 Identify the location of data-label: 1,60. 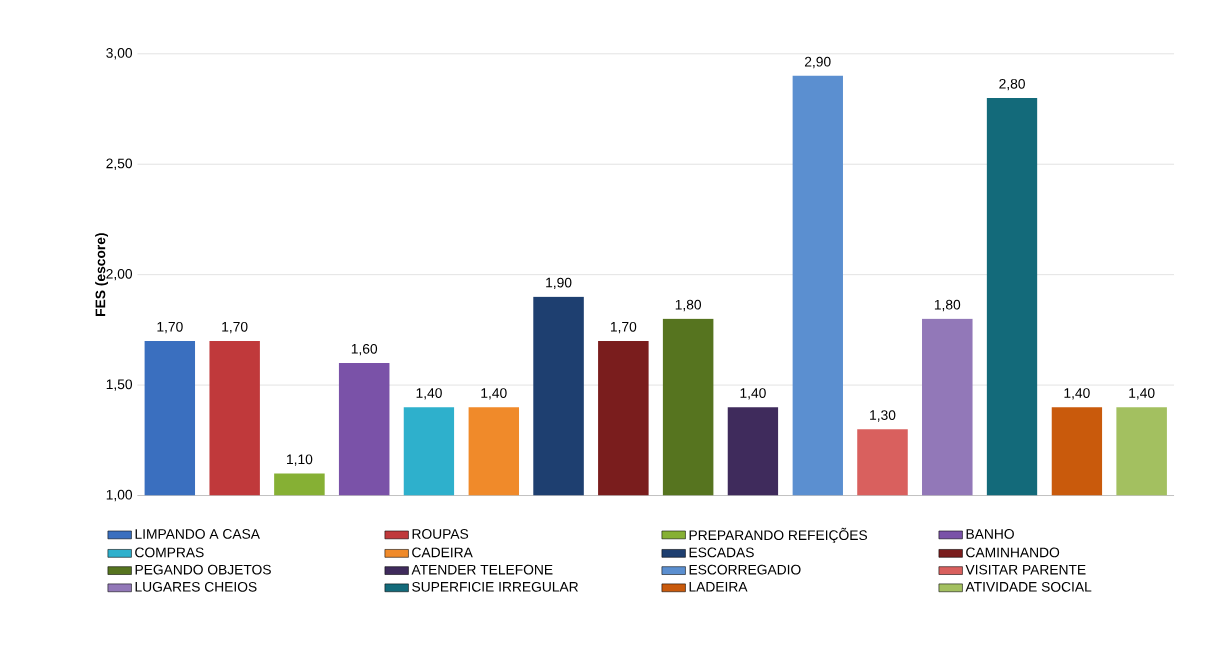
(364, 350).